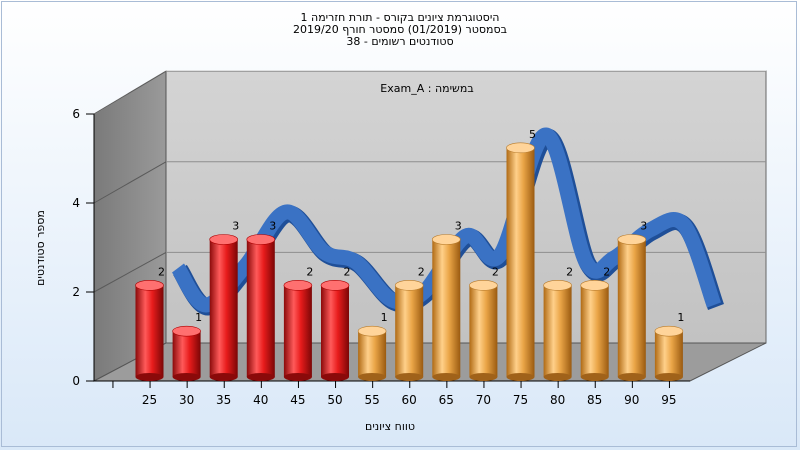  I want to click on data-label-45: 2, so click(309, 271).